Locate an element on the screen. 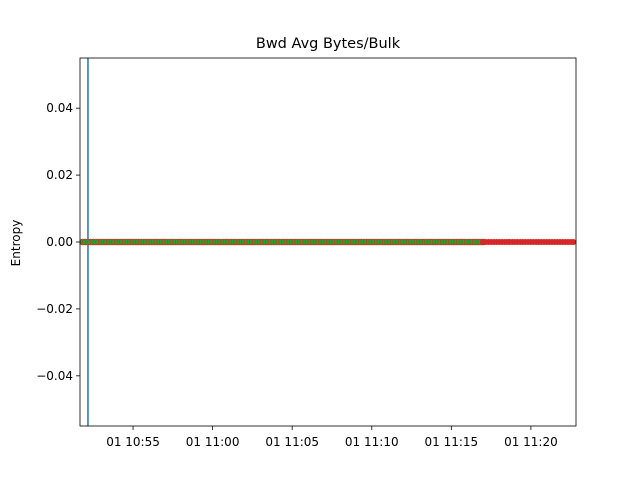  x-tick-label: 01 11:05 is located at coordinates (292, 442).